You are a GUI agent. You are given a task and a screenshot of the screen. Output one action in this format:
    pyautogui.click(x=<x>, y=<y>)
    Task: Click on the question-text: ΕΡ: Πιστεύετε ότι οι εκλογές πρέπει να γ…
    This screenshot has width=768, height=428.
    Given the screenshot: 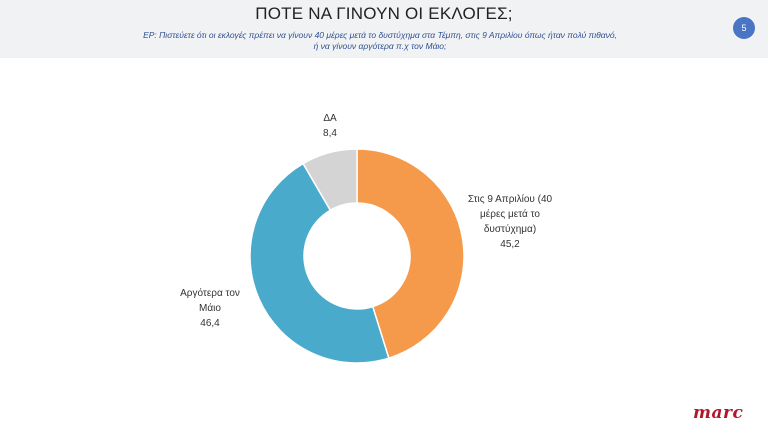 What is the action you would take?
    pyautogui.click(x=380, y=41)
    